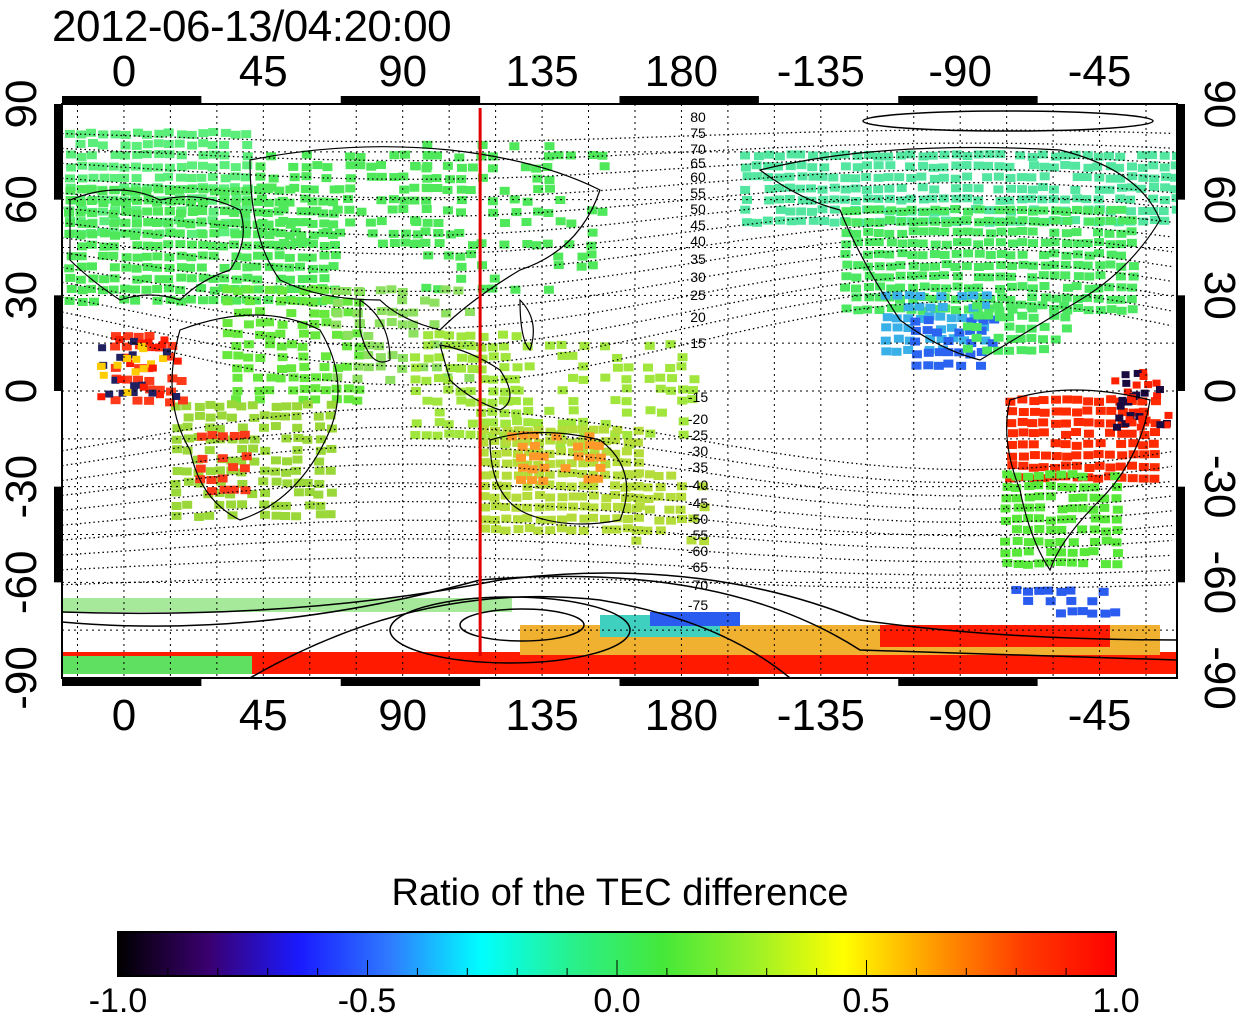  I want to click on contour-label: -50, so click(698, 519).